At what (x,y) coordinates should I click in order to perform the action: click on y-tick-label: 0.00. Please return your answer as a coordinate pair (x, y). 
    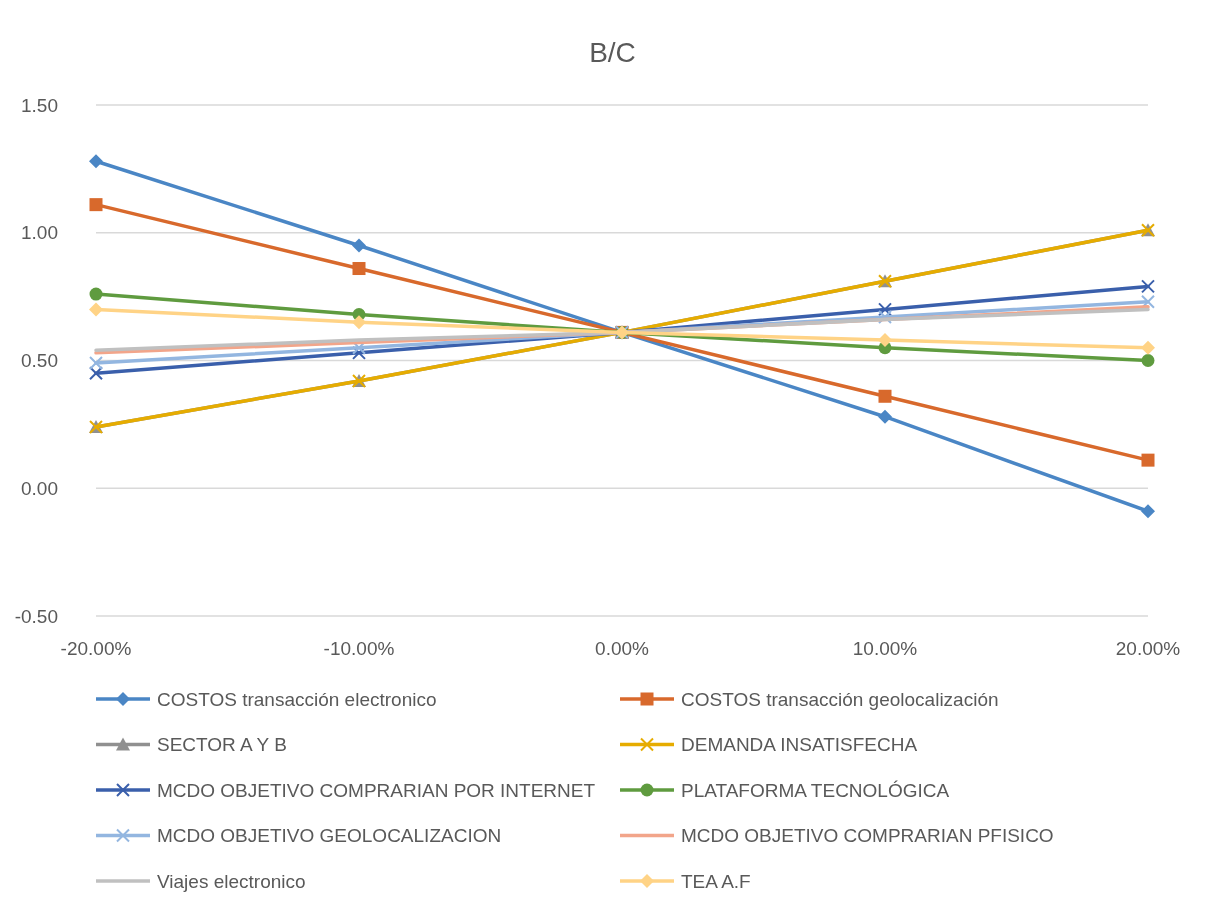
    Looking at the image, I should click on (39, 488).